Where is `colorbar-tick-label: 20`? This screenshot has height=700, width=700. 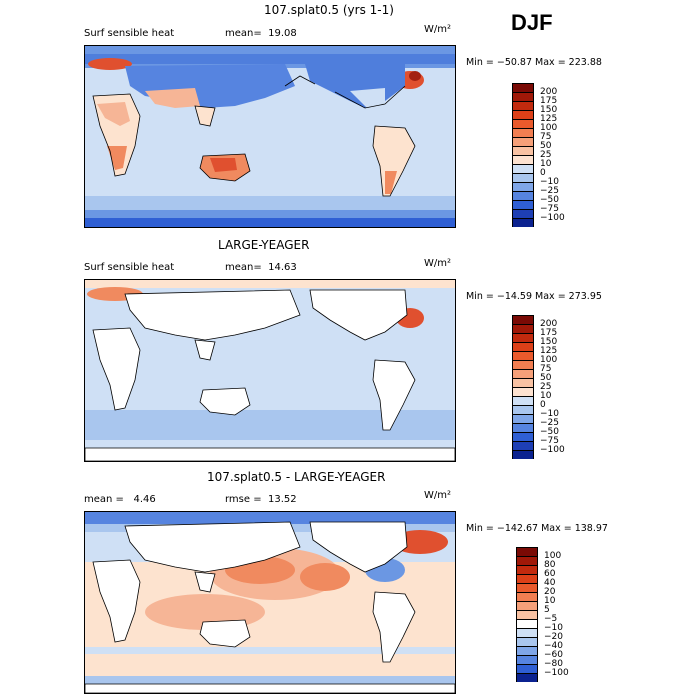 colorbar-tick-label: 20 is located at coordinates (550, 592).